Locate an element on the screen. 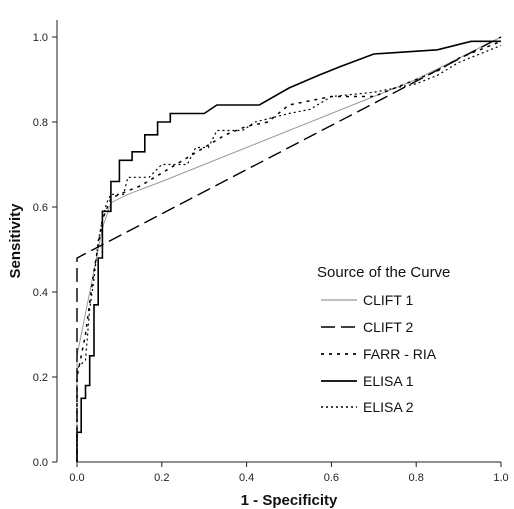 This screenshot has height=509, width=514. legend-label: ELISA 2 is located at coordinates (388, 407).